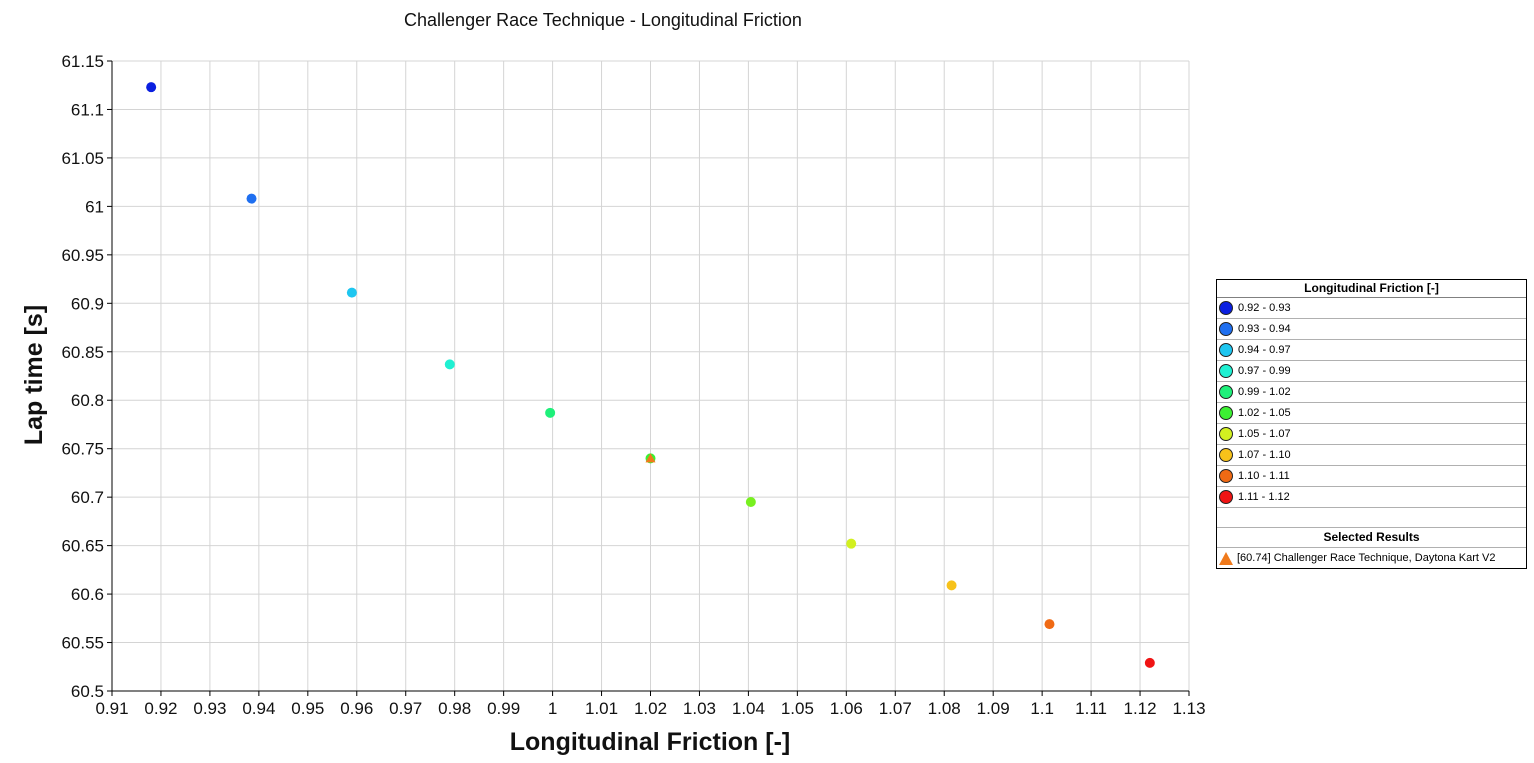  What do you see at coordinates (405, 708) in the screenshot?
I see `x-tick-label: 0.97` at bounding box center [405, 708].